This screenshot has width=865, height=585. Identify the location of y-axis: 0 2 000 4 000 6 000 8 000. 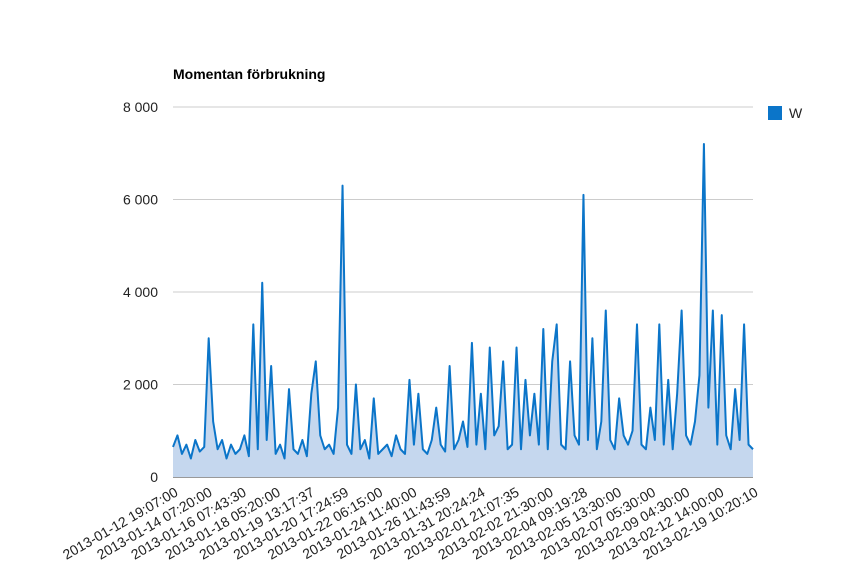
(140, 292).